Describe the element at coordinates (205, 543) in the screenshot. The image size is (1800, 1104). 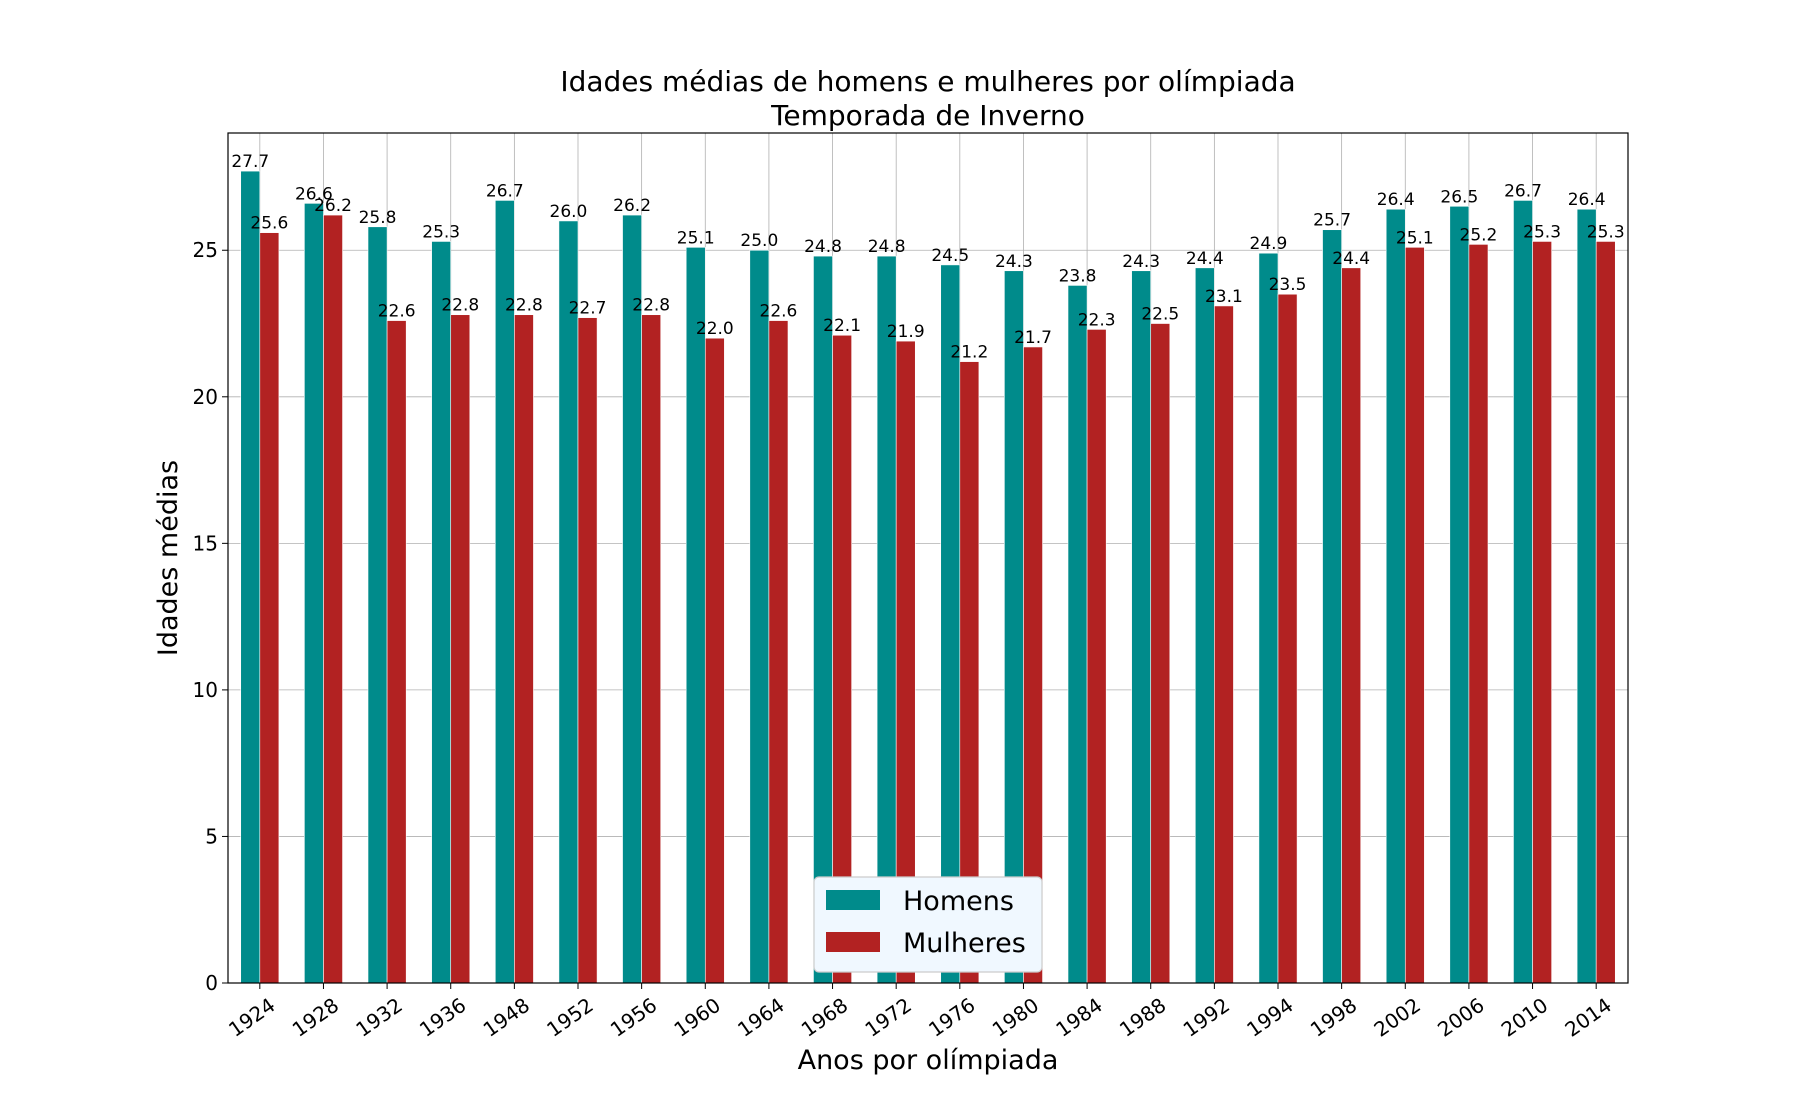
I see `y-tick-label: 15` at that location.